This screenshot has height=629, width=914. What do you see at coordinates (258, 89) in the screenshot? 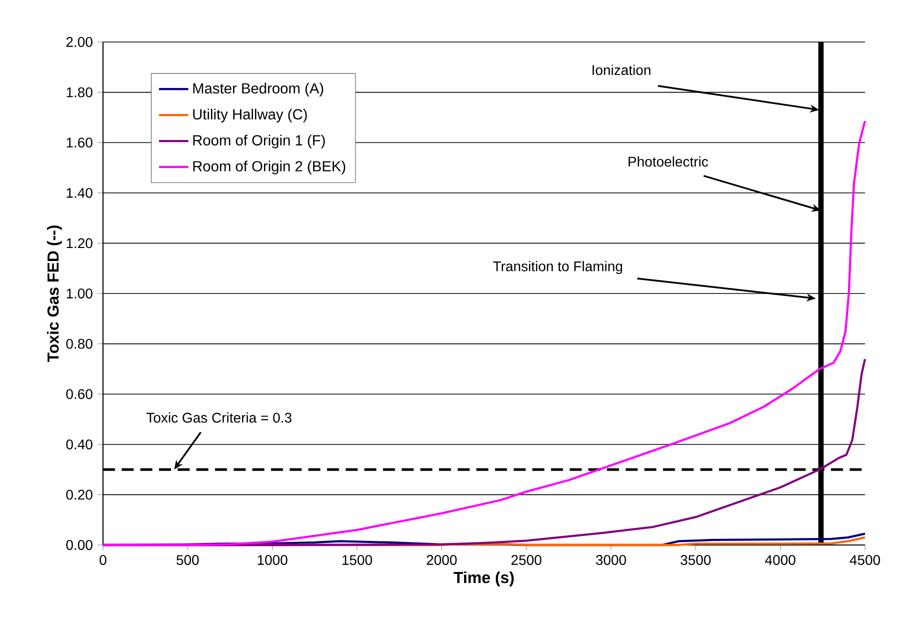
I see `legend-label: Master Bedroom (A)` at bounding box center [258, 89].